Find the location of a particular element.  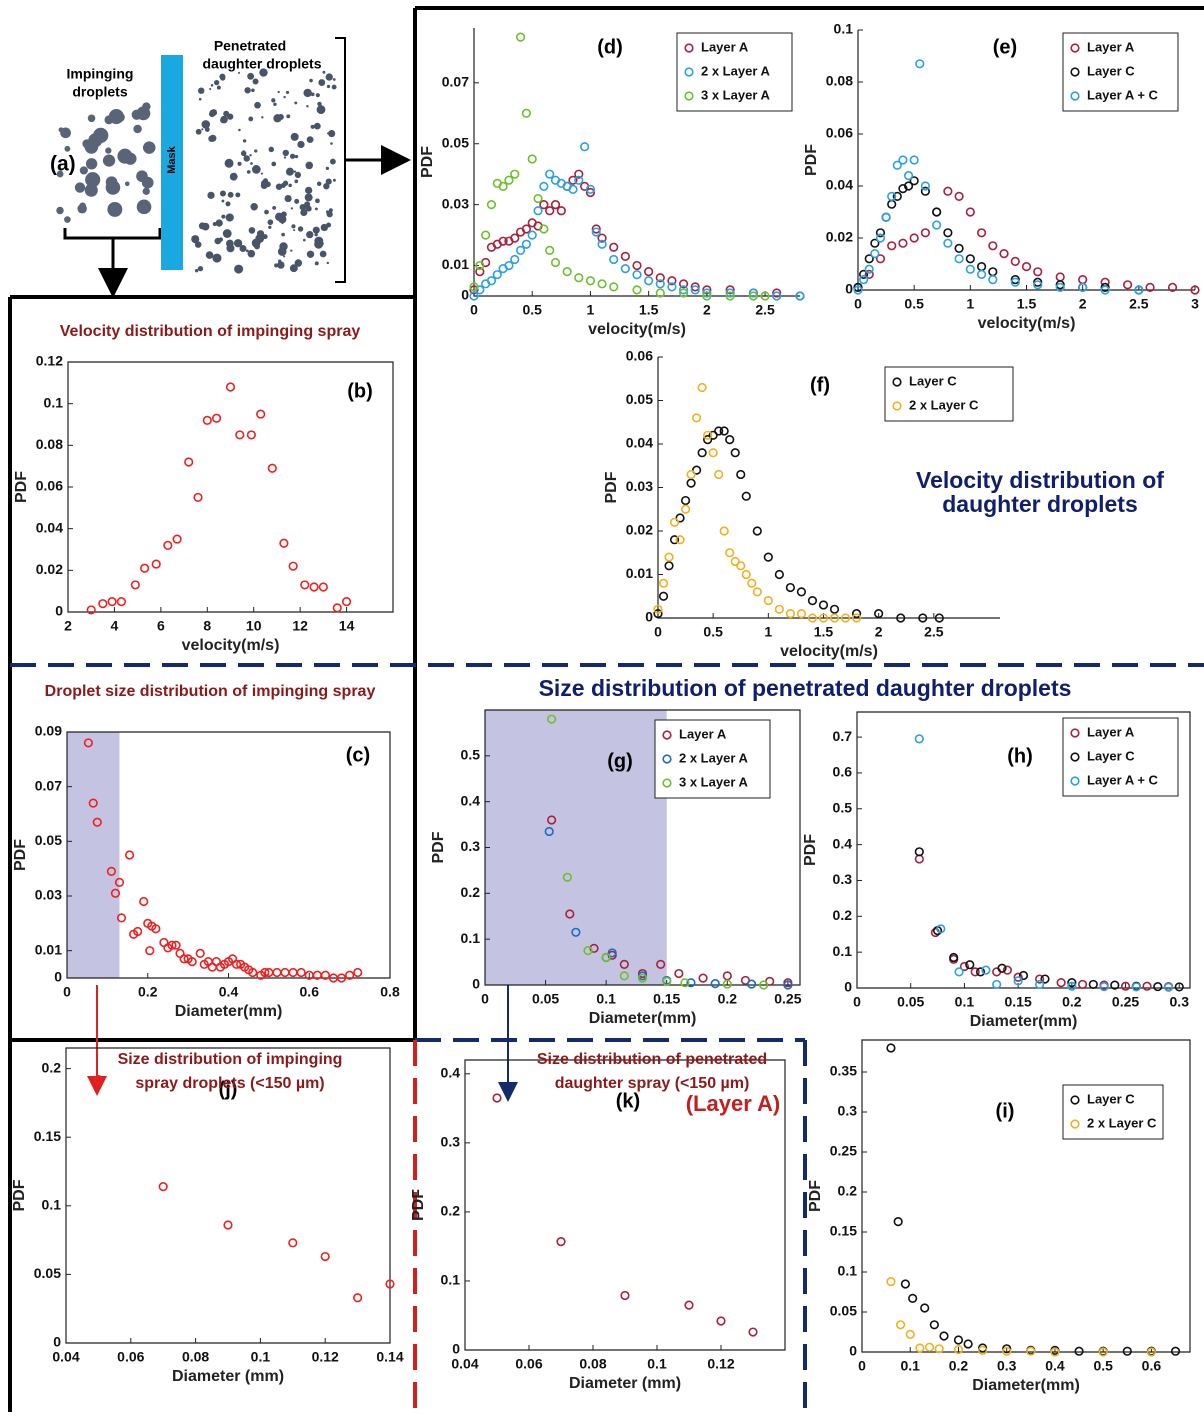

chart-title: Size distribution of penetrated is located at coordinates (652, 1059).